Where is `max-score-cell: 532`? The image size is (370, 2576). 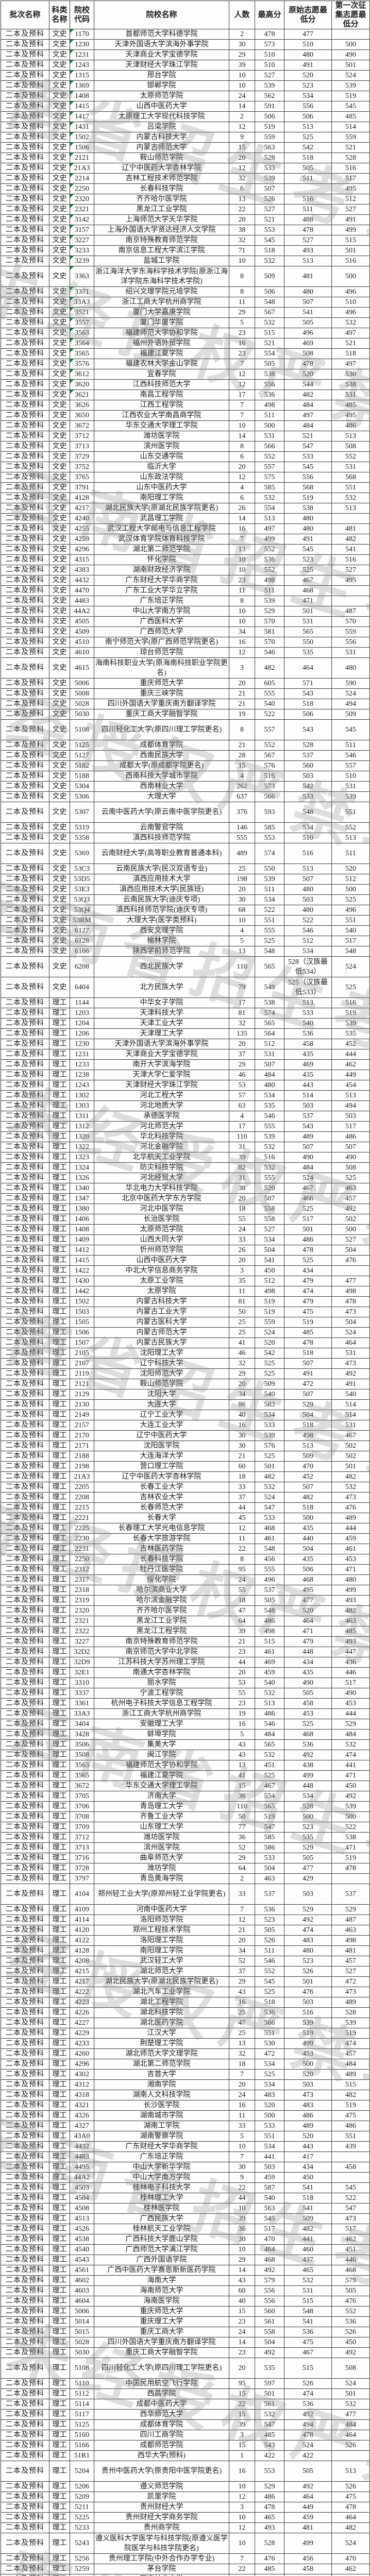
max-score-cell: 532 is located at coordinates (269, 498).